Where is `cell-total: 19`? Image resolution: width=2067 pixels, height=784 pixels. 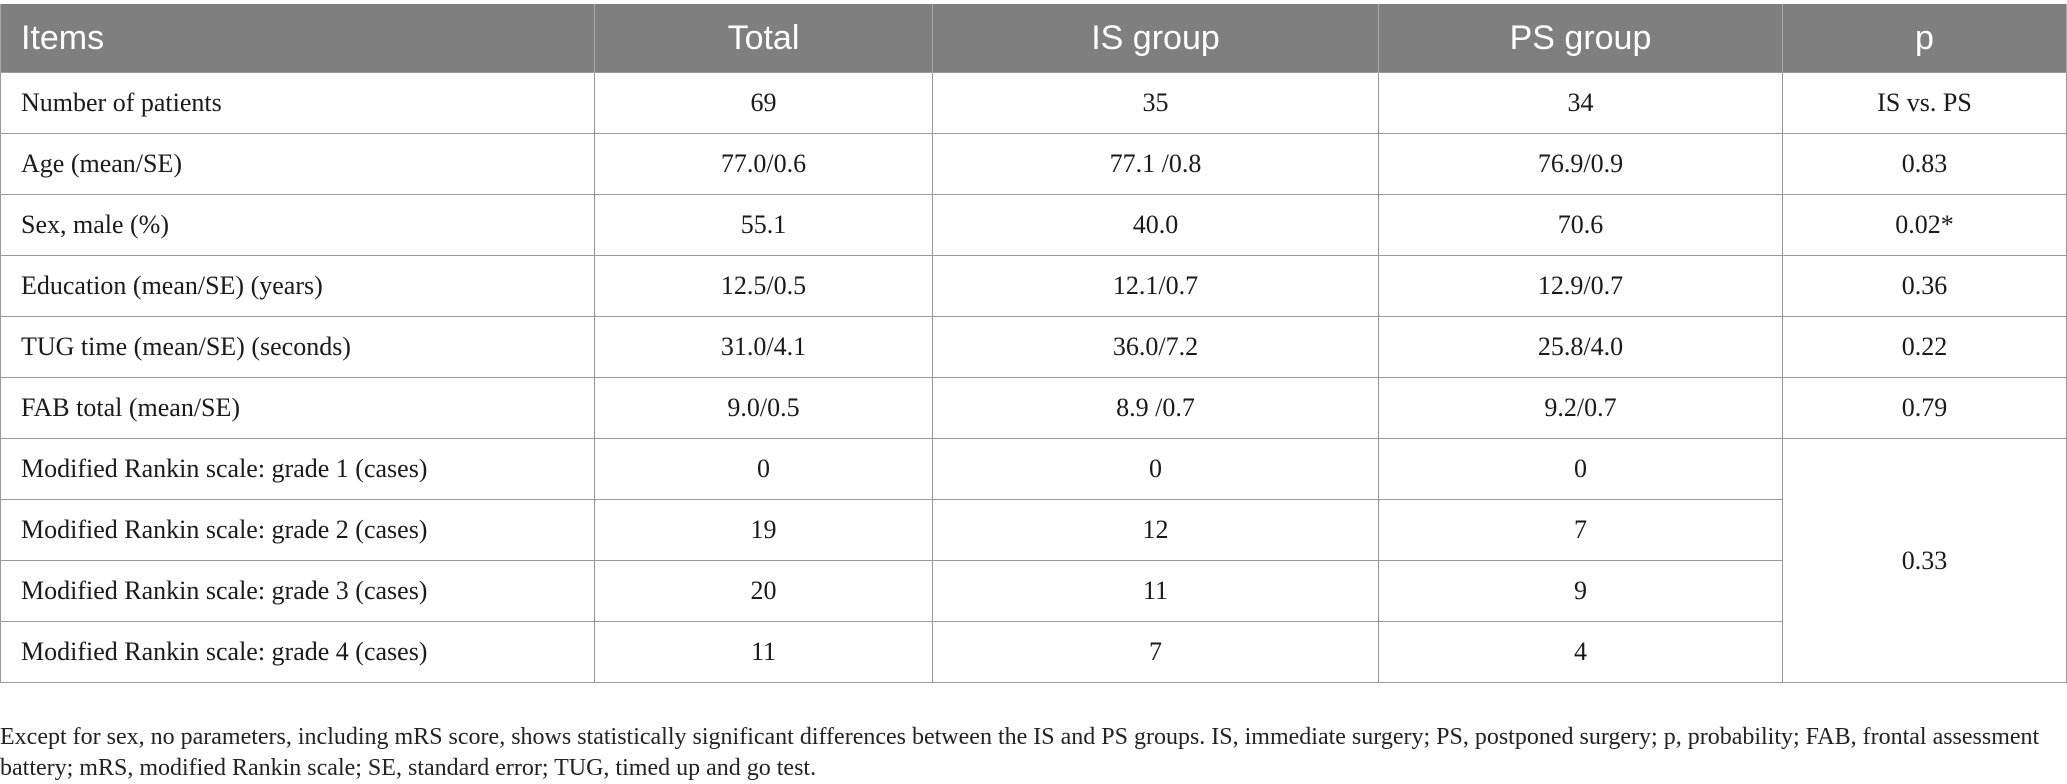 cell-total: 19 is located at coordinates (763, 530).